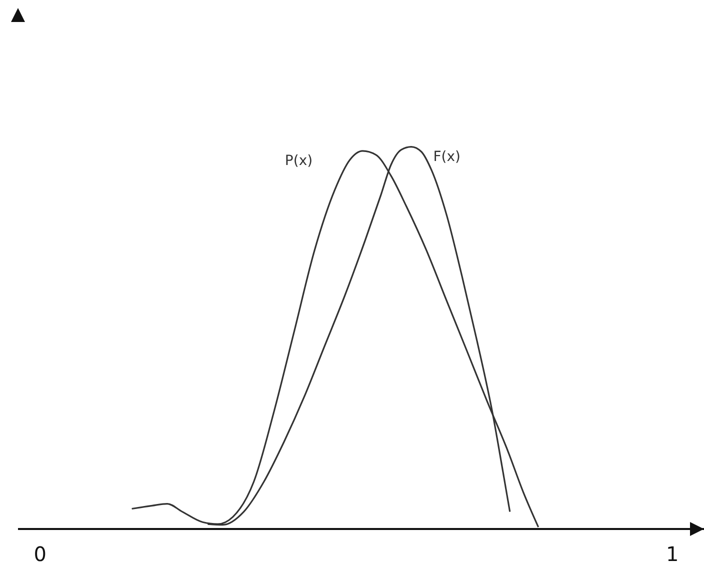  I want to click on text: P(x), so click(298, 160).